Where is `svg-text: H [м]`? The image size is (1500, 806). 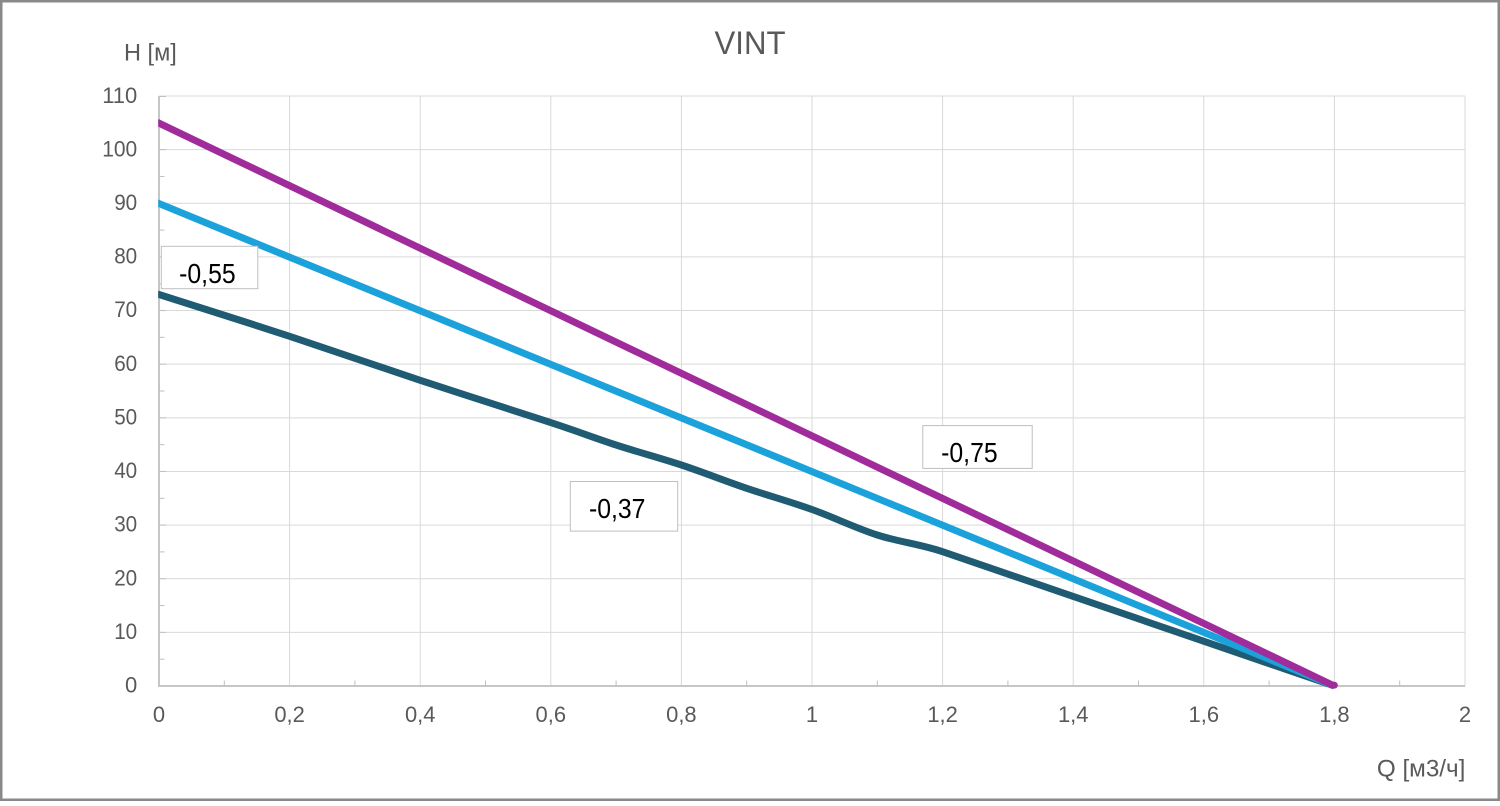
svg-text: H [м] is located at coordinates (150, 53).